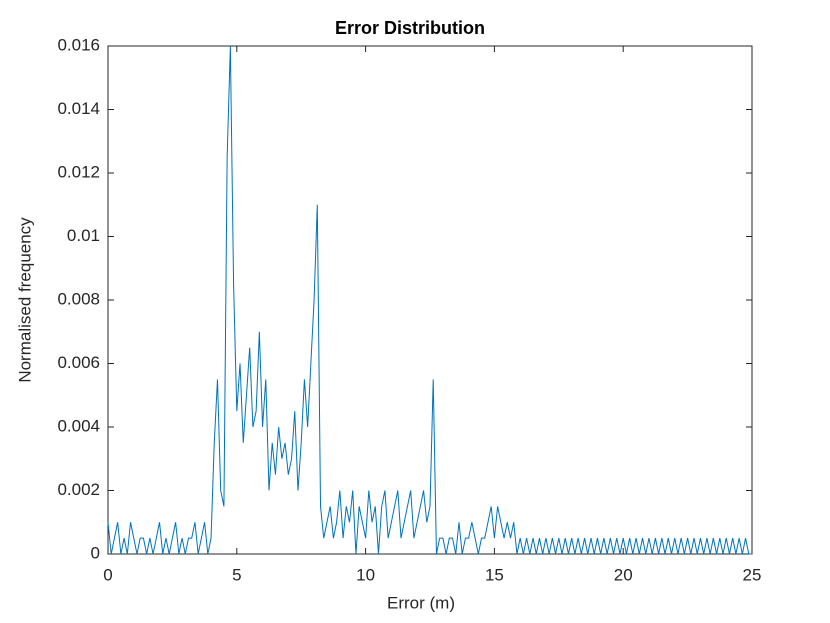 This screenshot has width=830, height=623. Describe the element at coordinates (78, 298) in the screenshot. I see `y-tick-label: 0.008` at that location.